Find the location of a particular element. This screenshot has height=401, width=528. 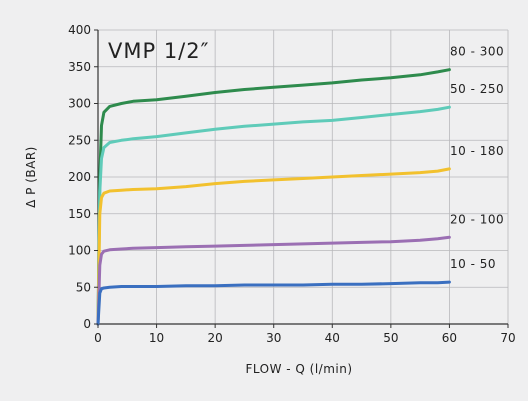

y-tick-label: 0 is located at coordinates (87, 324).